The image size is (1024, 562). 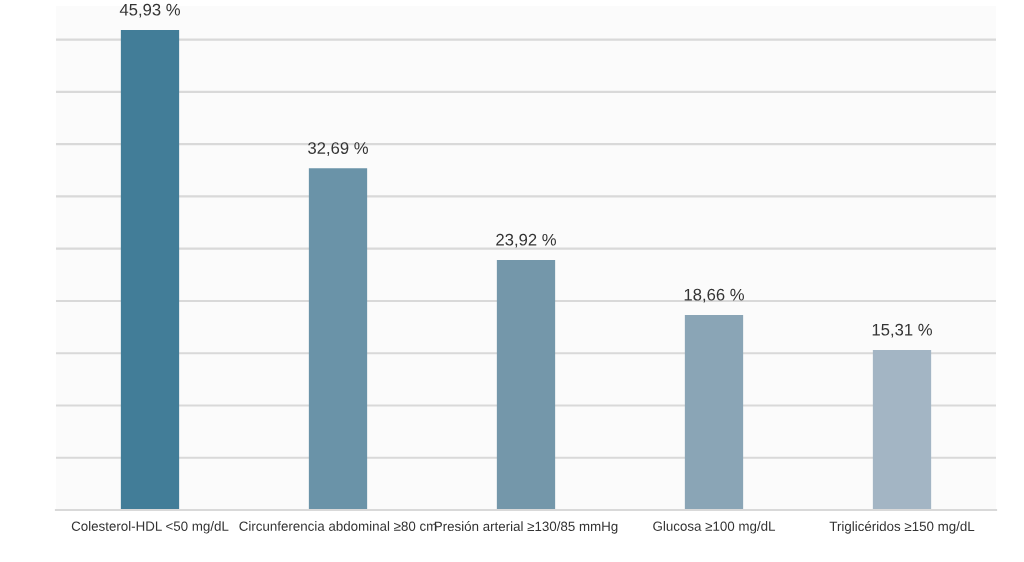 I want to click on data-label: 45,93 %, so click(x=149, y=10).